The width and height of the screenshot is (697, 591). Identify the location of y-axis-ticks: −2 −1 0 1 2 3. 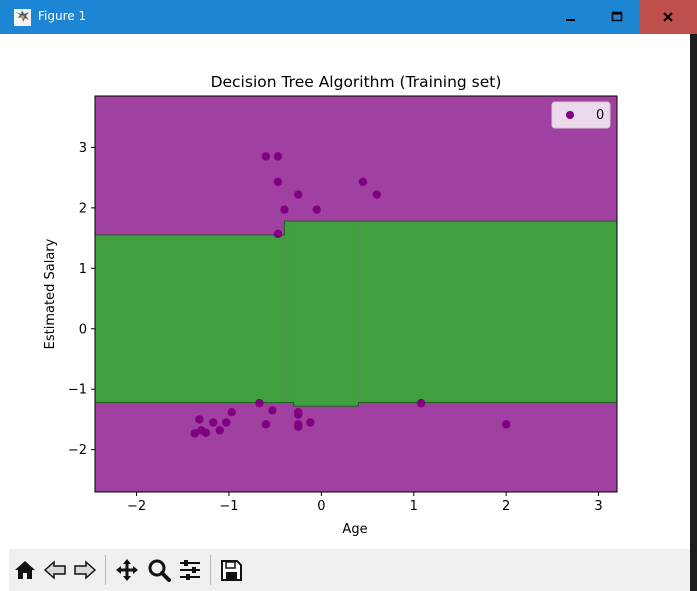
(81, 299).